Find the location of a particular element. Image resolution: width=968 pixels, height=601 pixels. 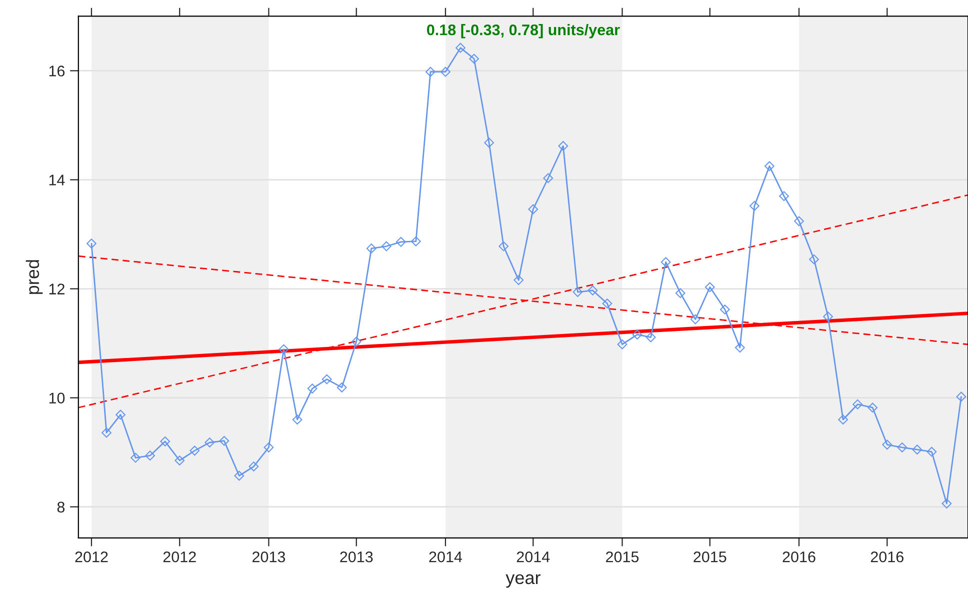

x-axis-title: year is located at coordinates (523, 581).